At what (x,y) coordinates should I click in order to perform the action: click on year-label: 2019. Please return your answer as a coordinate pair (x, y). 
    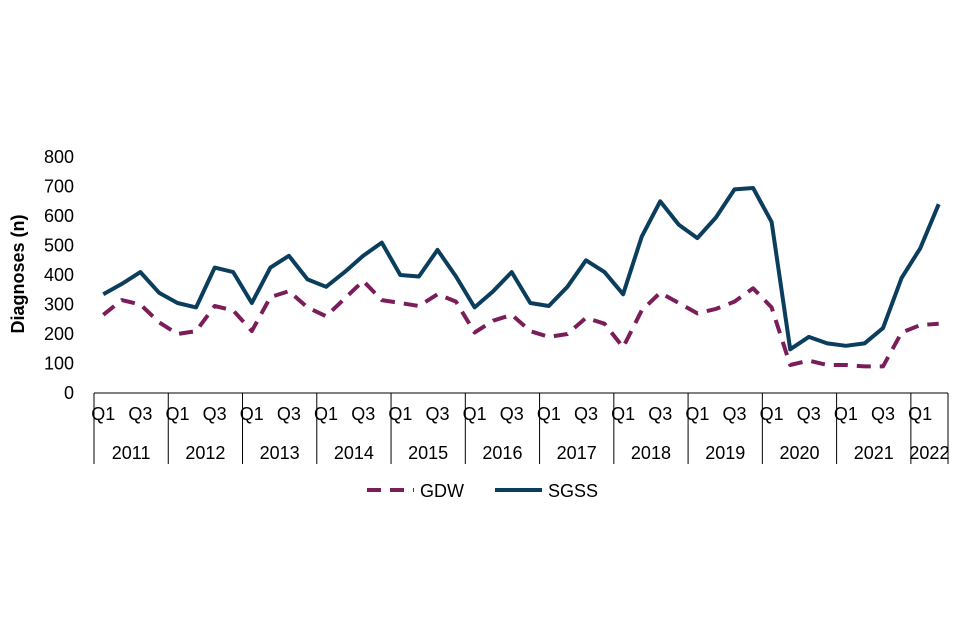
    Looking at the image, I should click on (725, 453).